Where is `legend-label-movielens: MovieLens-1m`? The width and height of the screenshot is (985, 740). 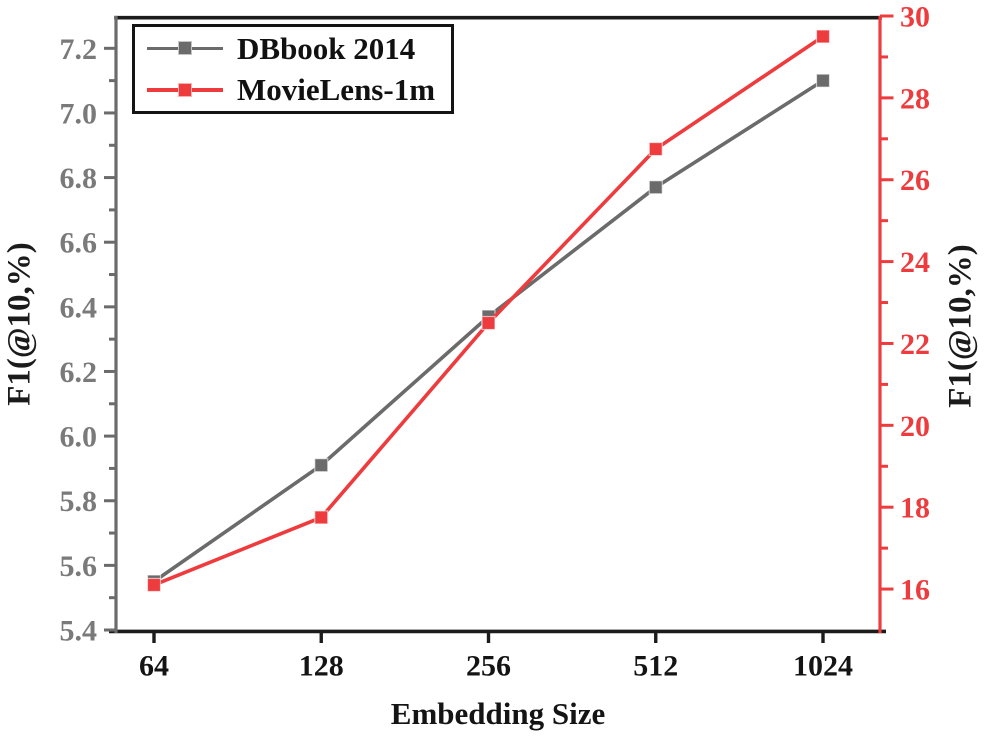 legend-label-movielens: MovieLens-1m is located at coordinates (336, 90).